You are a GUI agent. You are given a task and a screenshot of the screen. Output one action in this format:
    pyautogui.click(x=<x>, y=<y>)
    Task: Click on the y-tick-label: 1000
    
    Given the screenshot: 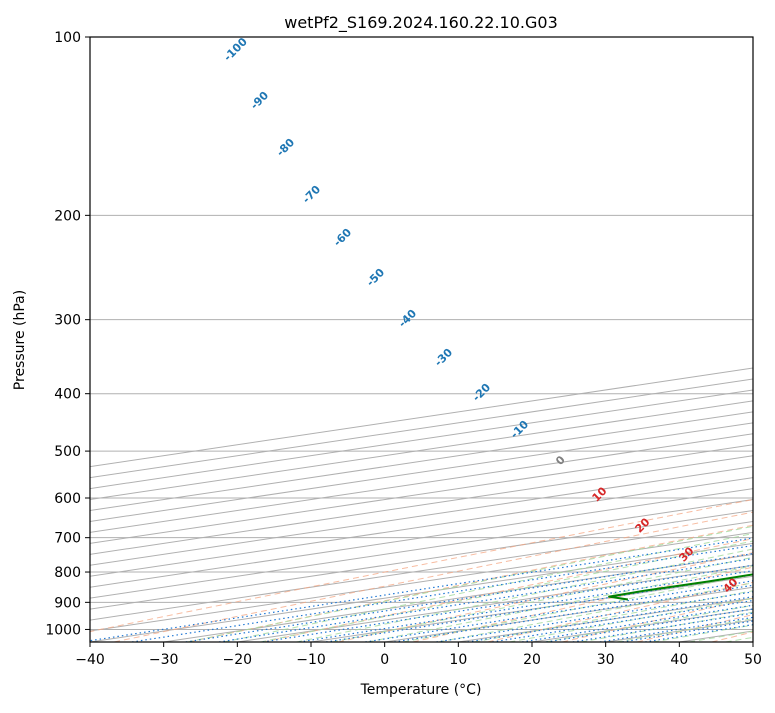 What is the action you would take?
    pyautogui.click(x=63, y=630)
    